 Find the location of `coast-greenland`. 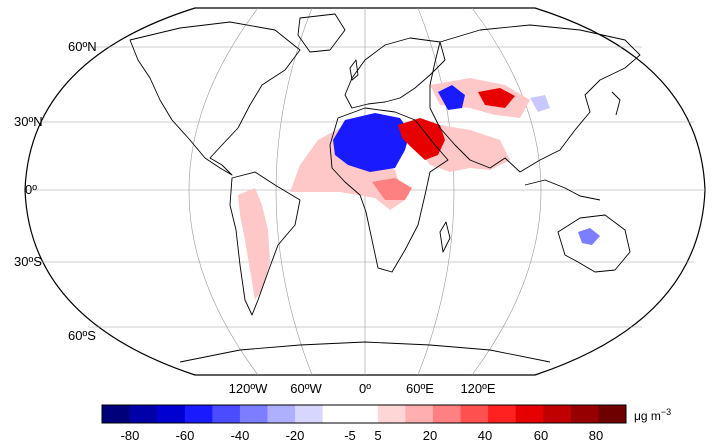

coast-greenland is located at coordinates (321, 33).